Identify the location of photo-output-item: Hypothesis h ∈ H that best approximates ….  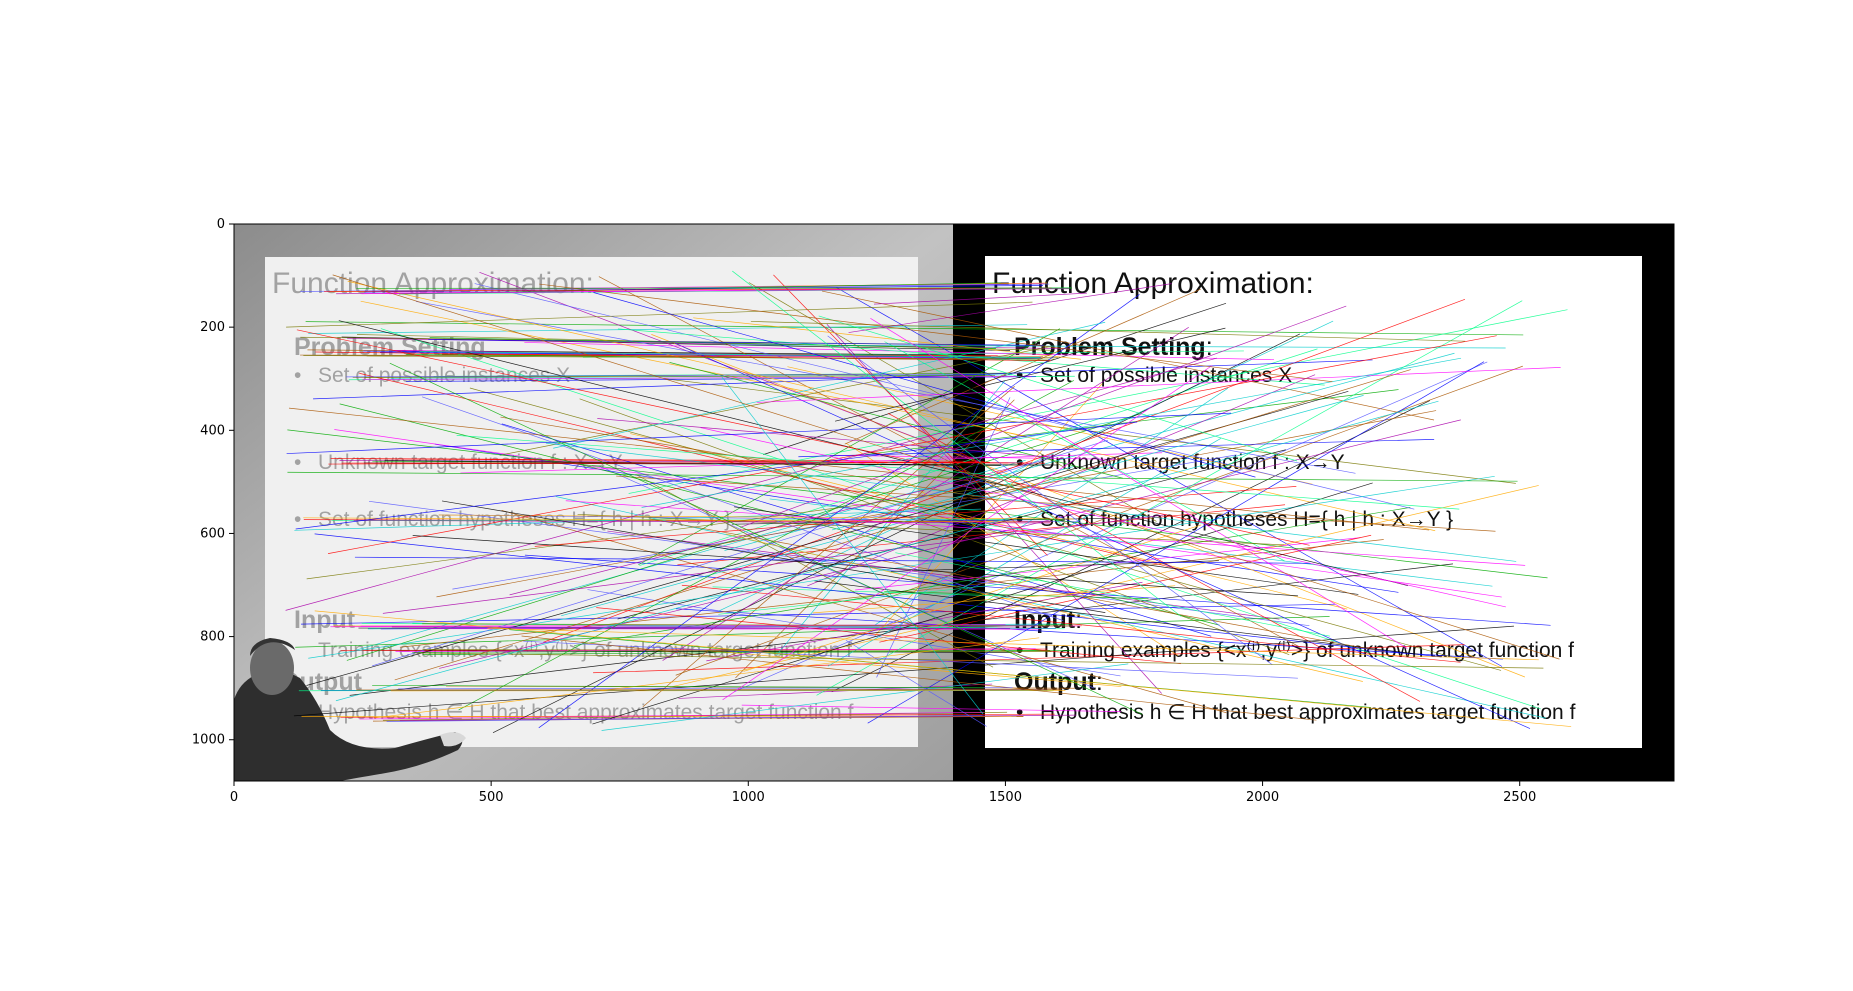
(586, 712).